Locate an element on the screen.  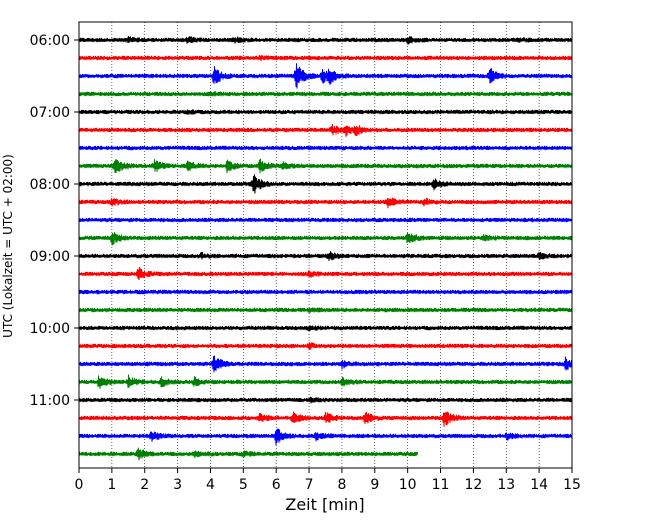
x-tick-label: 11 is located at coordinates (441, 485).